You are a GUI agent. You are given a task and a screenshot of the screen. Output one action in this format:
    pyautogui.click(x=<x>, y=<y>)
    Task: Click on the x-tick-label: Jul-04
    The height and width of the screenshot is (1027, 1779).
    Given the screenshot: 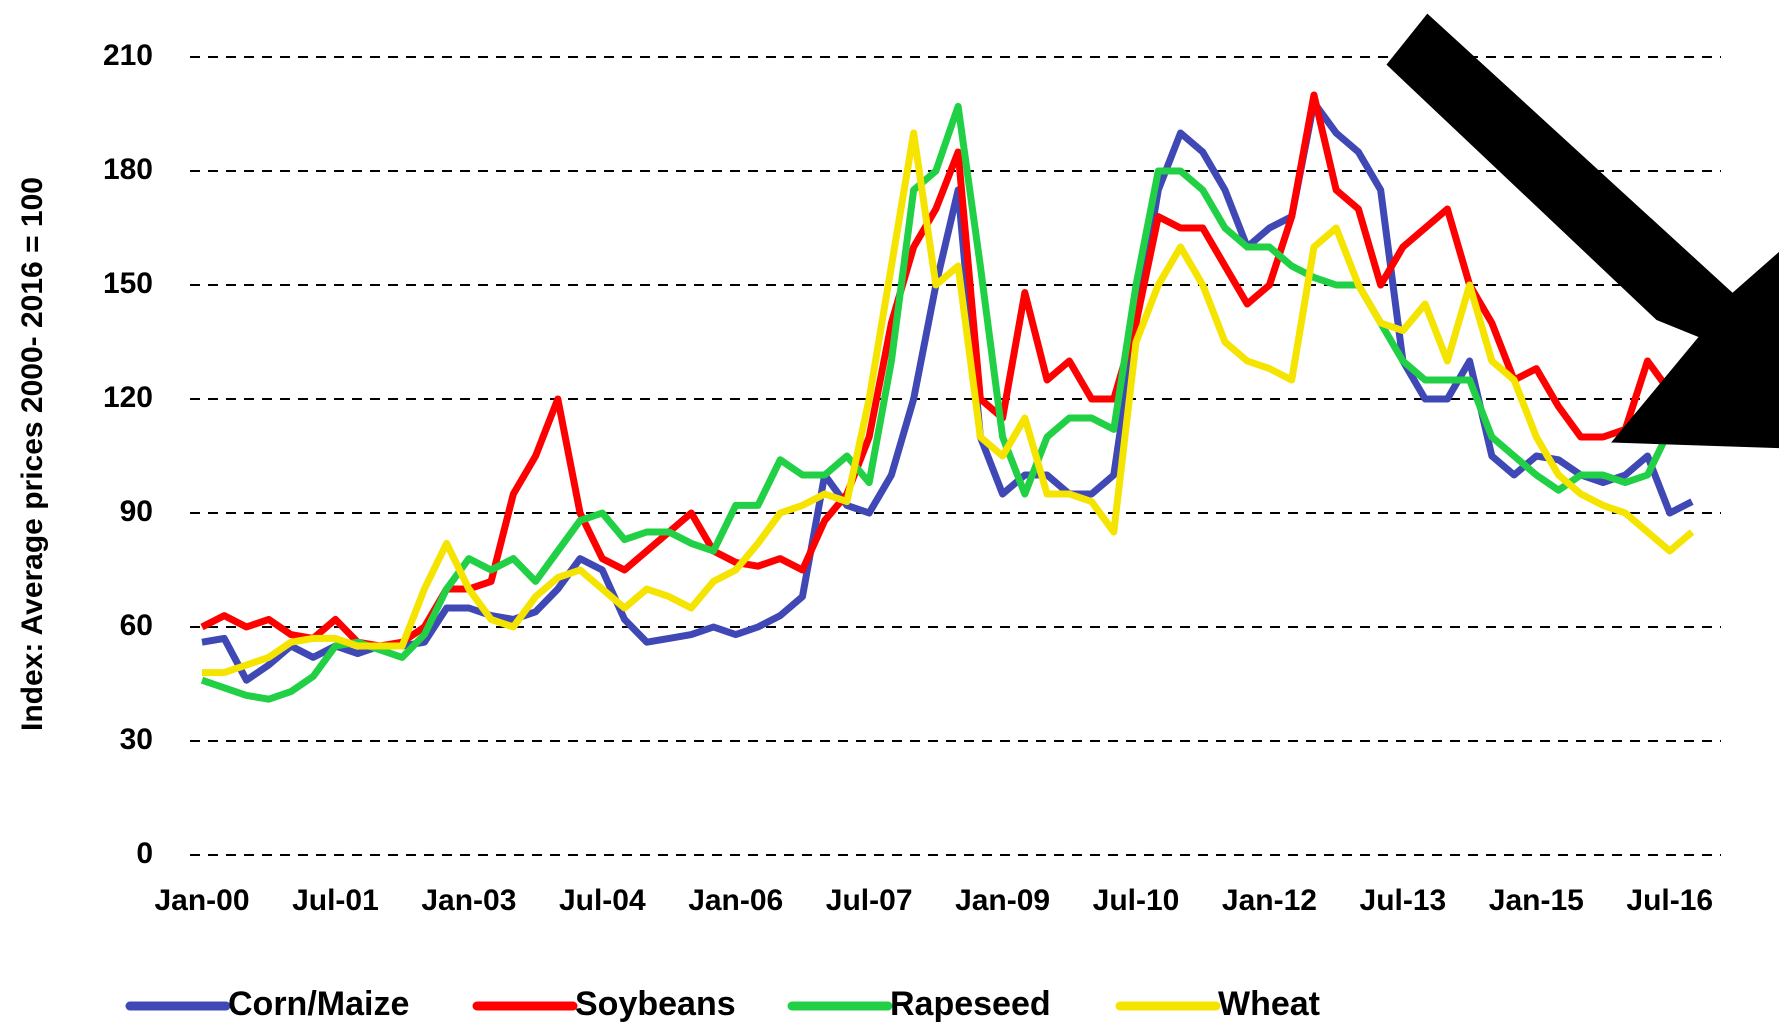 What is the action you would take?
    pyautogui.click(x=602, y=900)
    